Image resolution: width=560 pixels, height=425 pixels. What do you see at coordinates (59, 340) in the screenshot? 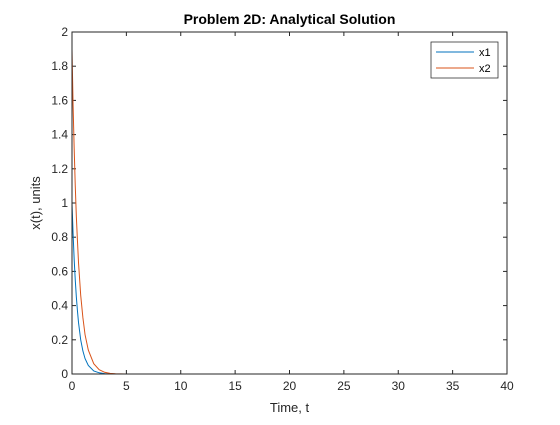
I see `y-tick-label-1: 0.2` at bounding box center [59, 340].